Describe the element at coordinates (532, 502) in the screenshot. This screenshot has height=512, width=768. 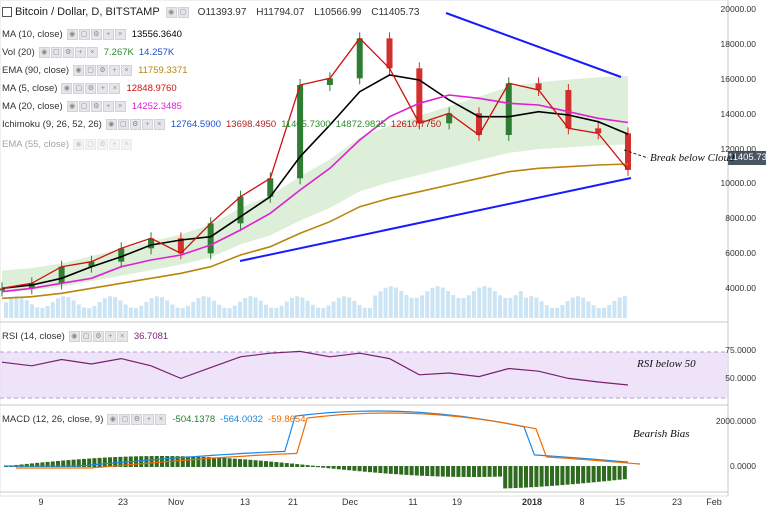
I see `time-tick-label: 2018` at that location.